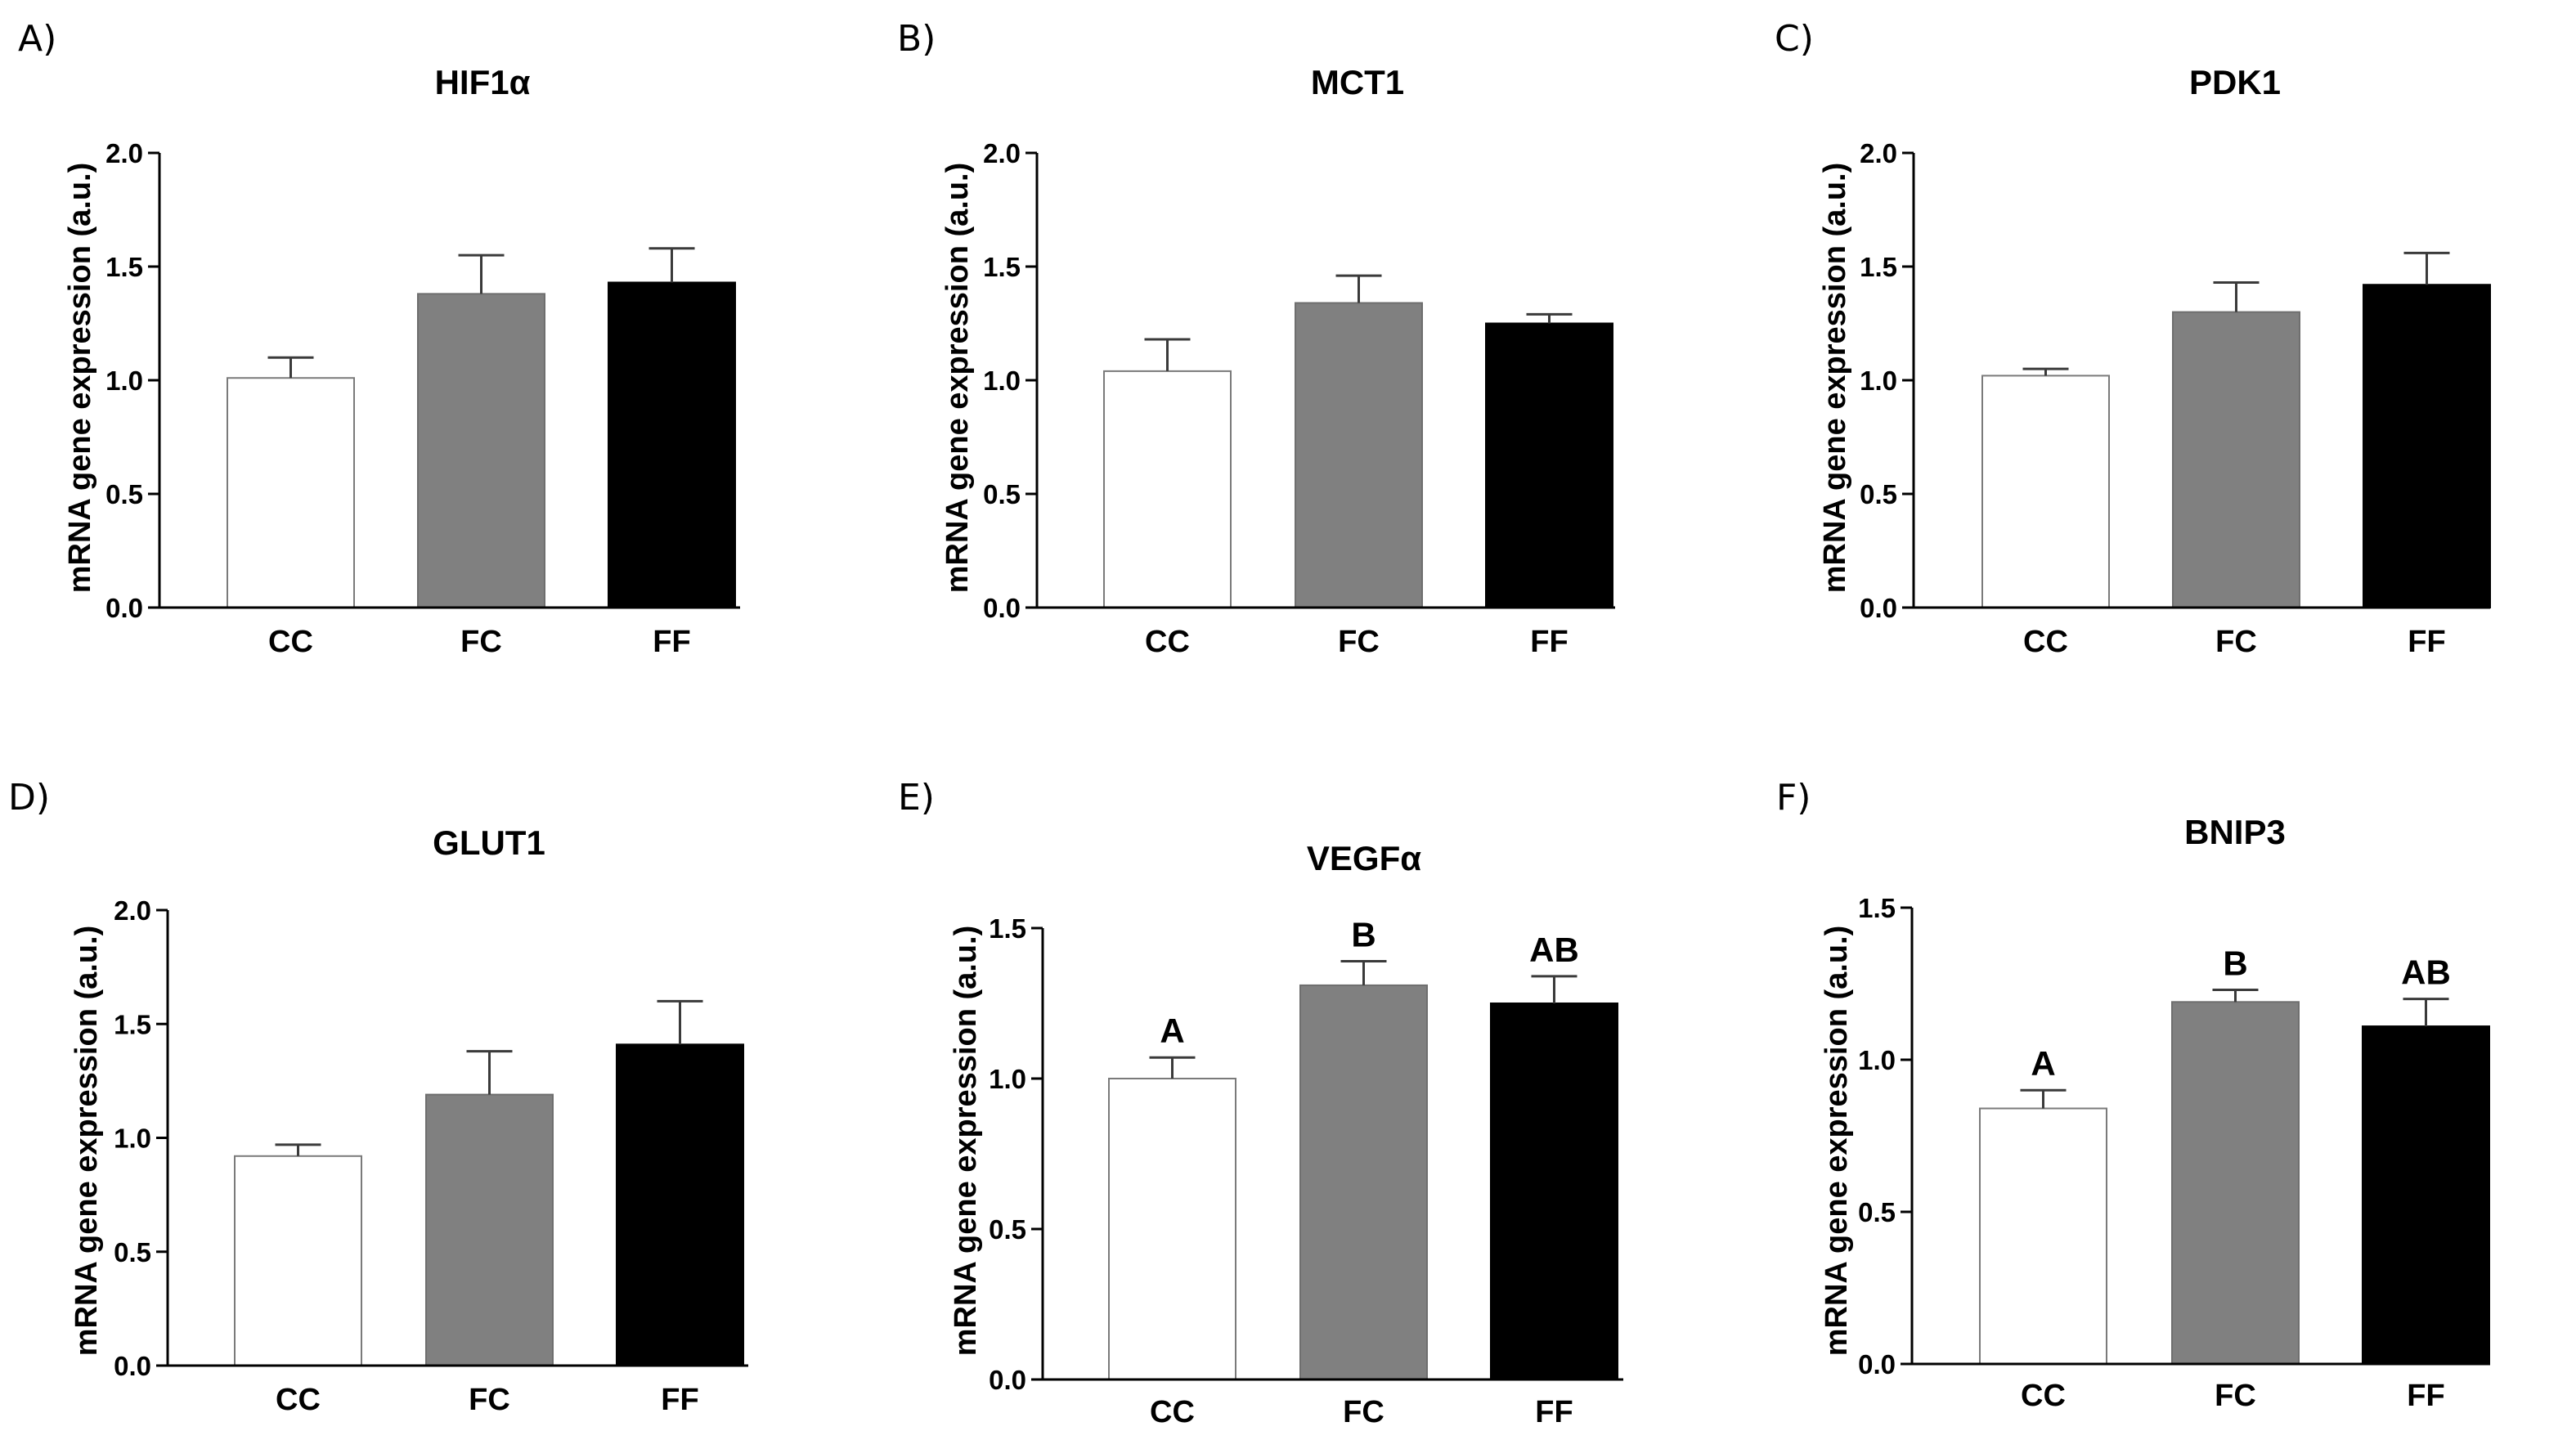  I want to click on chart-title: PDK1, so click(2235, 82).